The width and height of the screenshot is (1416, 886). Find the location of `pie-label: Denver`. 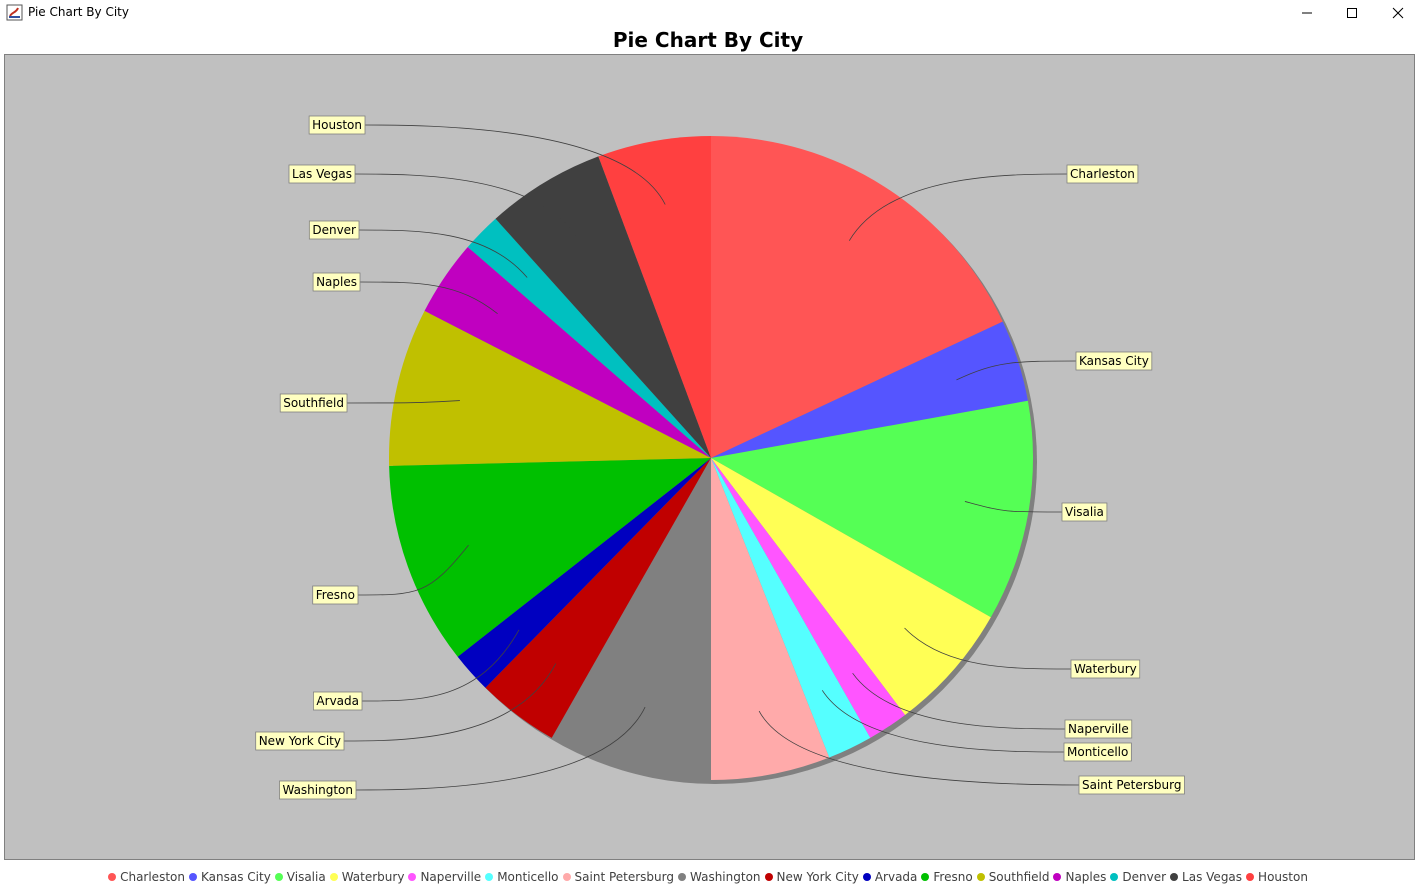

pie-label: Denver is located at coordinates (334, 230).